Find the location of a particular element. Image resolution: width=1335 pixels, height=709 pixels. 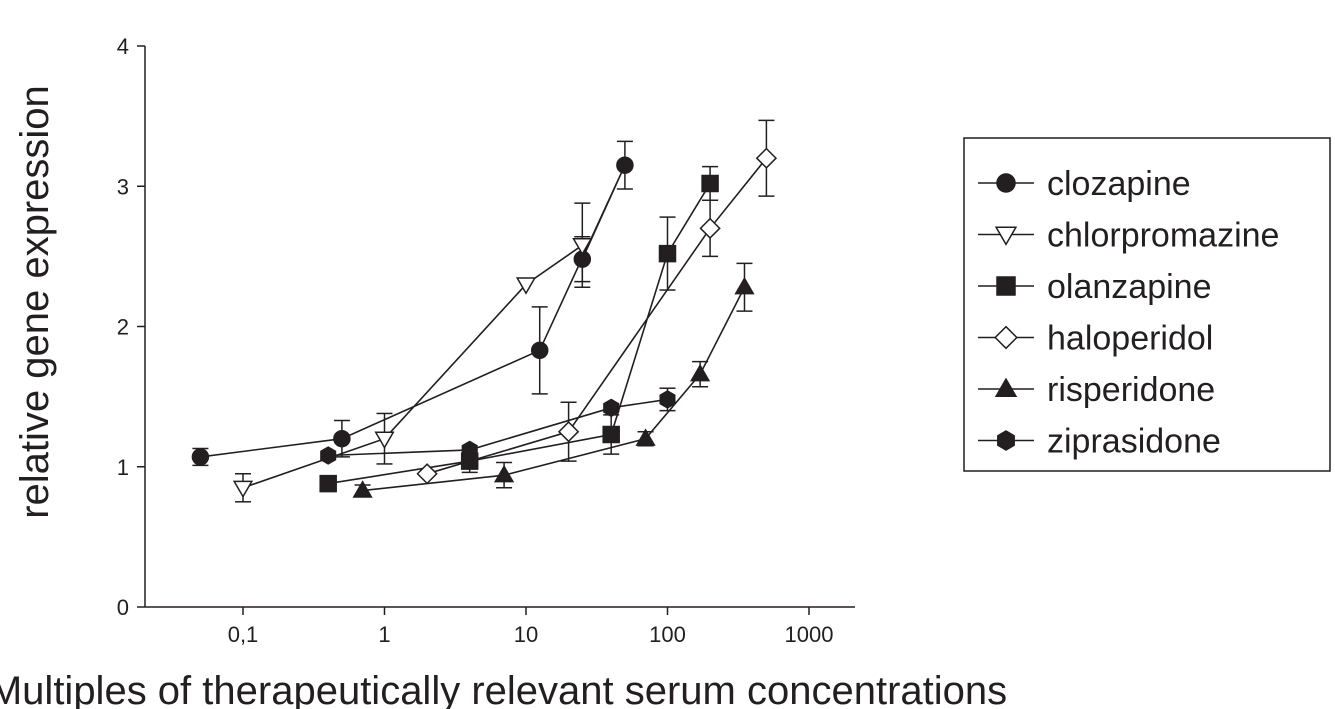

series-line-ziprasidone is located at coordinates (498, 427).